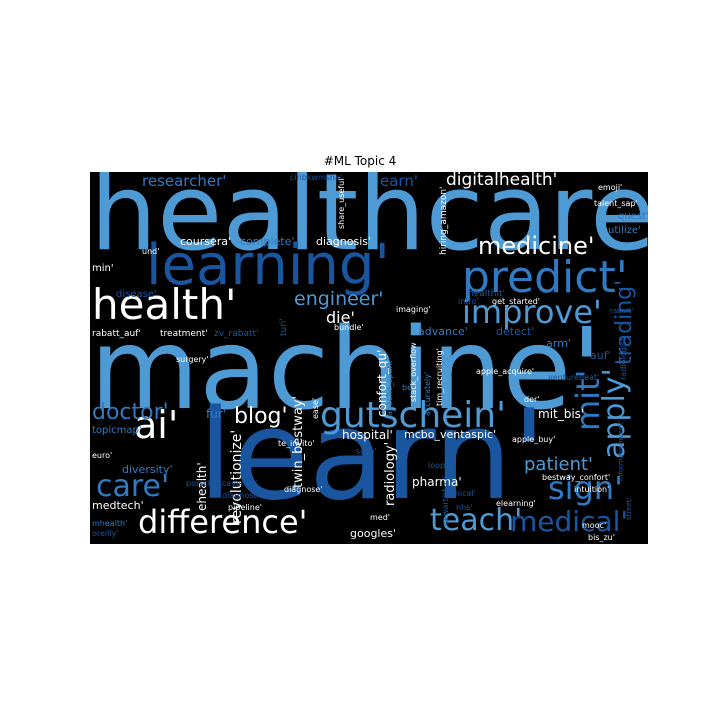 The image size is (720, 720). I want to click on word-4: predict', so click(545, 277).